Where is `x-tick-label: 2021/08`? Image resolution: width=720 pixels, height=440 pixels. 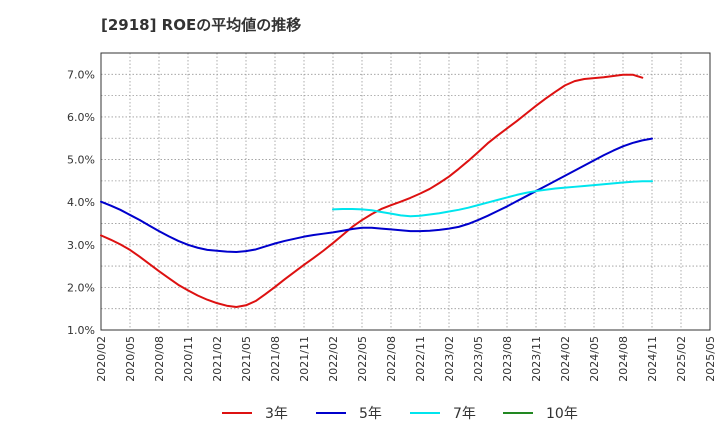
x-tick-label: 2021/08 is located at coordinates (275, 359).